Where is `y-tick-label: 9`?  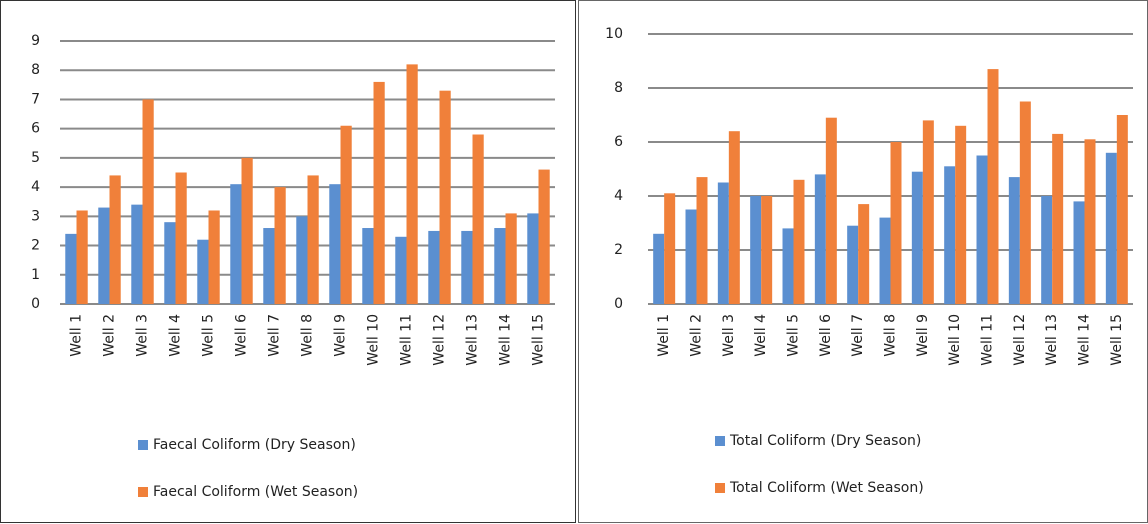 y-tick-label: 9 is located at coordinates (35, 41).